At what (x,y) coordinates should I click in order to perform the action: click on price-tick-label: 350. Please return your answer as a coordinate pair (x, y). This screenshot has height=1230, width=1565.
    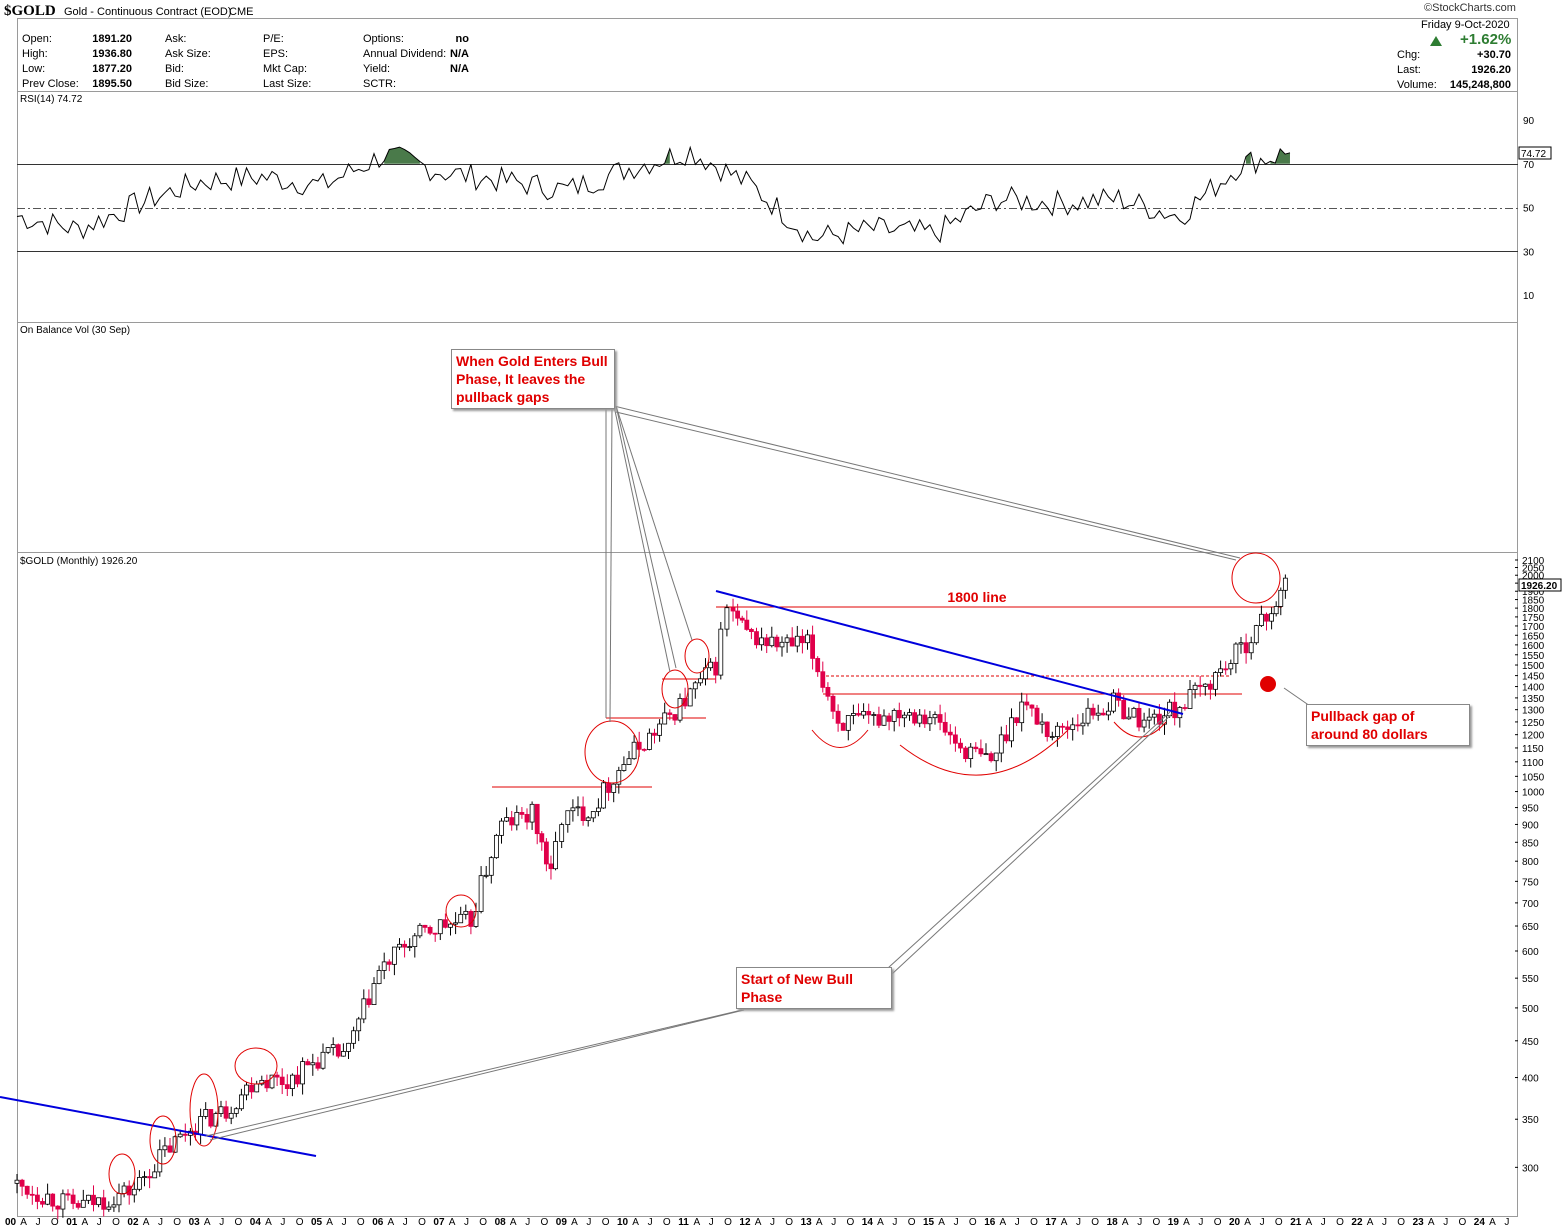
    Looking at the image, I should click on (1530, 1120).